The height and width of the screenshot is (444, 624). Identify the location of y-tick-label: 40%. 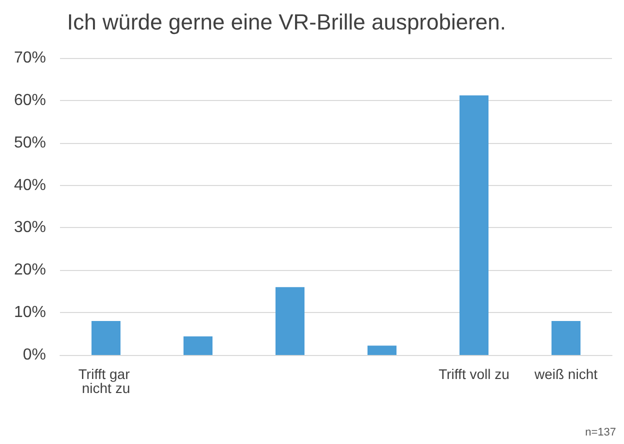
(30, 185).